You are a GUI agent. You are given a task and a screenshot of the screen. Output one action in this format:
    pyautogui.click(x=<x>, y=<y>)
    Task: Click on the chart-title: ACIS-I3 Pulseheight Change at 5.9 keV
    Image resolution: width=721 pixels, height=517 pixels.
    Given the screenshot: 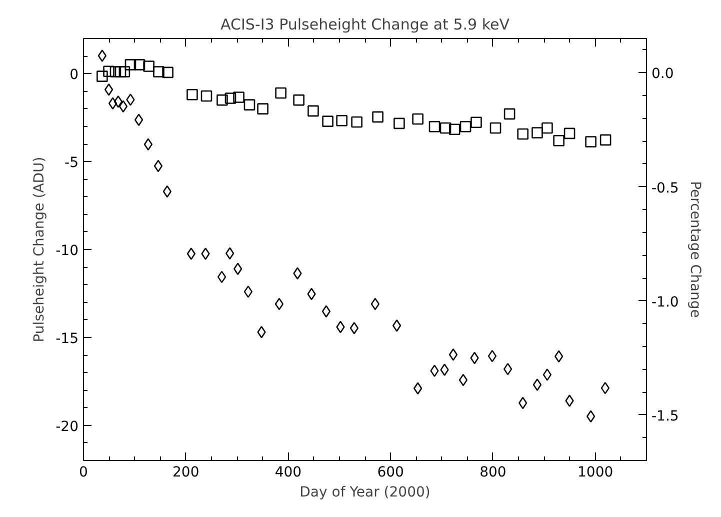 What is the action you would take?
    pyautogui.click(x=365, y=25)
    